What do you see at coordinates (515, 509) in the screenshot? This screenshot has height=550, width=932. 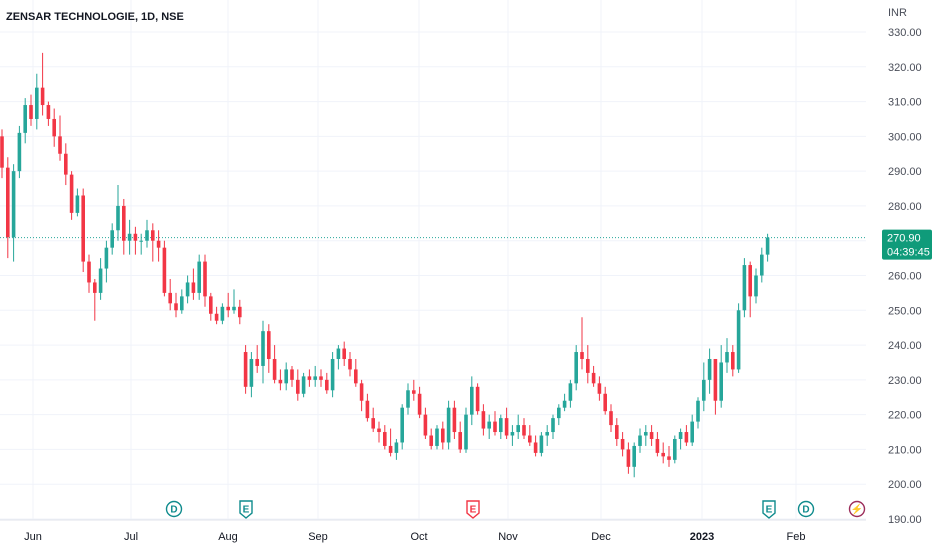 I see `event-markers: D E E E D ⚡` at bounding box center [515, 509].